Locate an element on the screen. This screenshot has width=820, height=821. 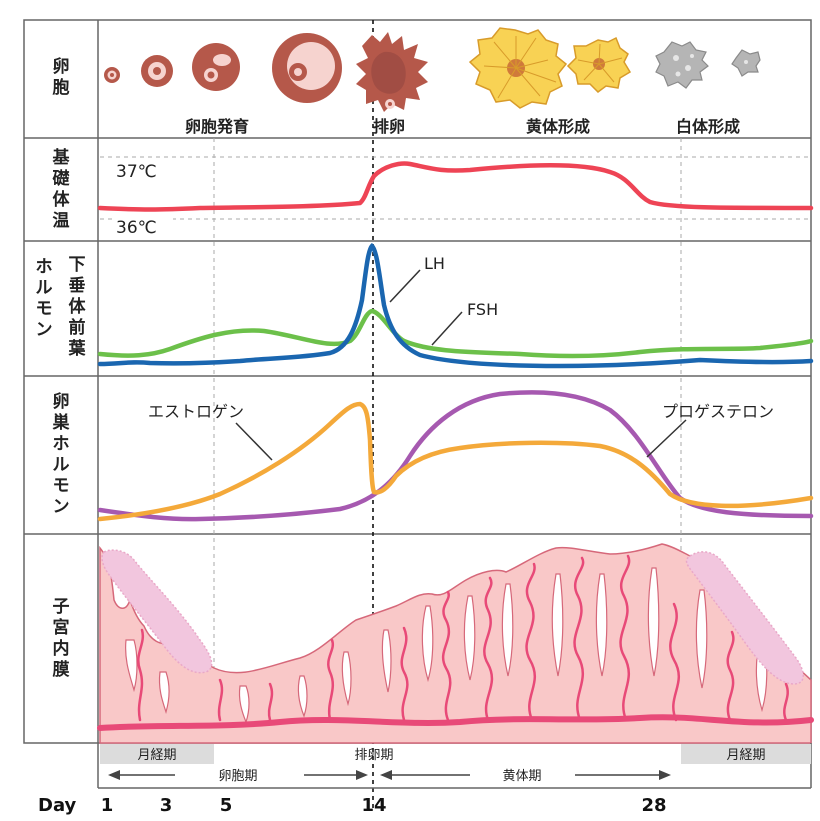
ovarian-hormone-chart: エストロゲン プロゲステロン is located at coordinates (455, 456).